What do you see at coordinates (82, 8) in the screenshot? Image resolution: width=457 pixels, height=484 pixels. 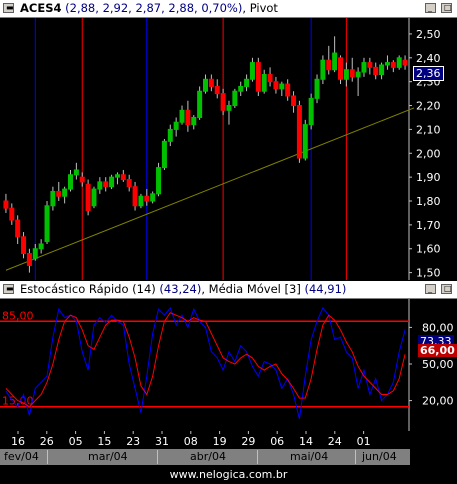 I see `open-value: 2,88` at bounding box center [82, 8].